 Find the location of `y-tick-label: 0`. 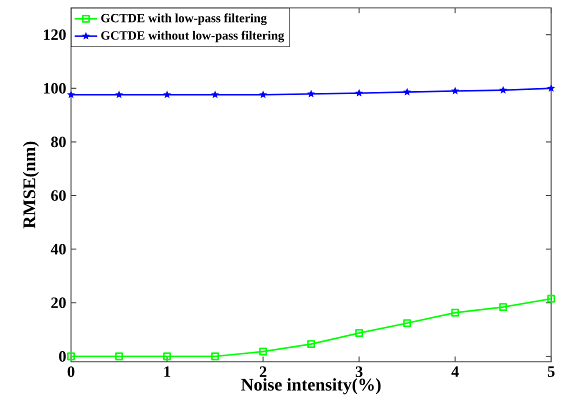

y-tick-label: 0 is located at coordinates (62, 356).